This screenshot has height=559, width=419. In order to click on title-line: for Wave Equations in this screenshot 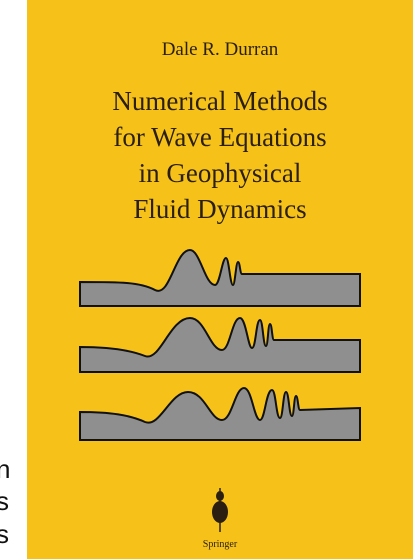, I will do `click(219, 137)`.